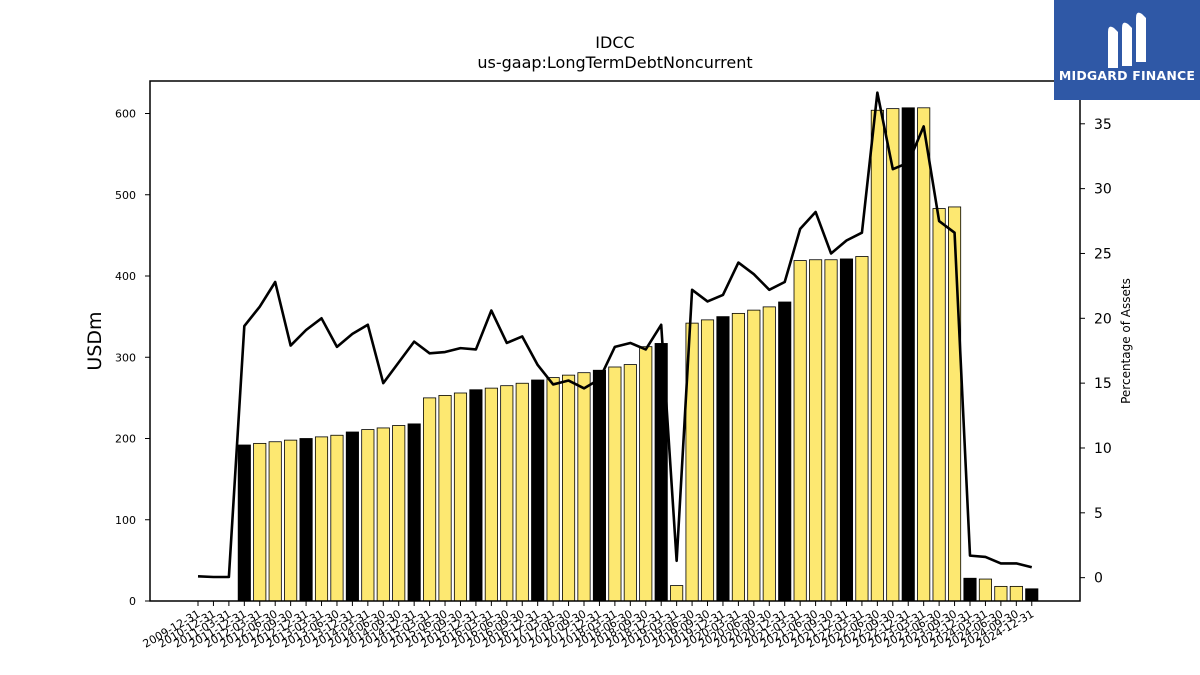 Image resolution: width=1200 pixels, height=675 pixels. Describe the element at coordinates (1096, 352) in the screenshot. I see `y-axis-right: 0 5 10 15 20 25 30 35` at that location.